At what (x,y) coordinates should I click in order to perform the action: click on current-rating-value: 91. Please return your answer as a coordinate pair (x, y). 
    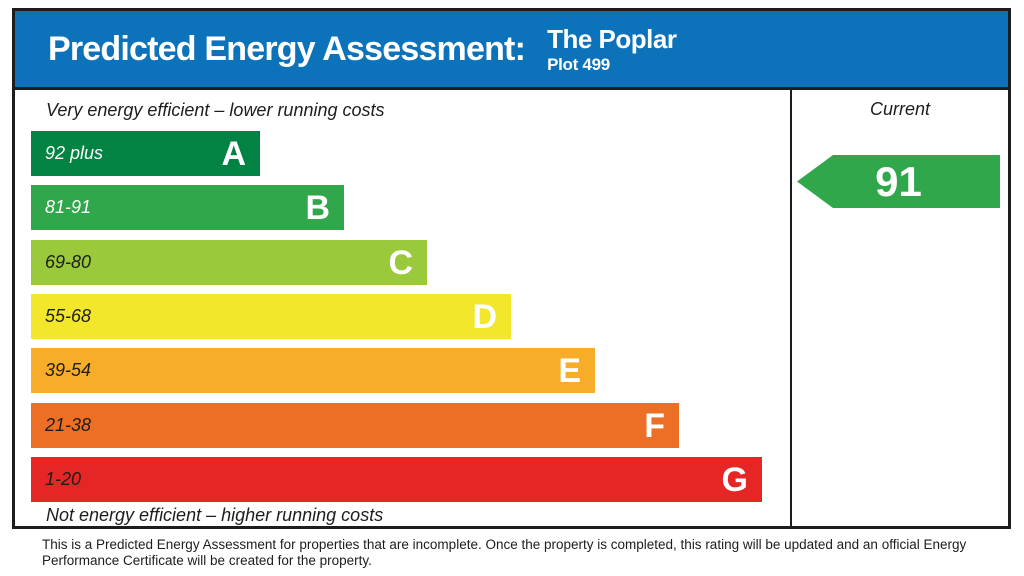
    Looking at the image, I should click on (898, 181).